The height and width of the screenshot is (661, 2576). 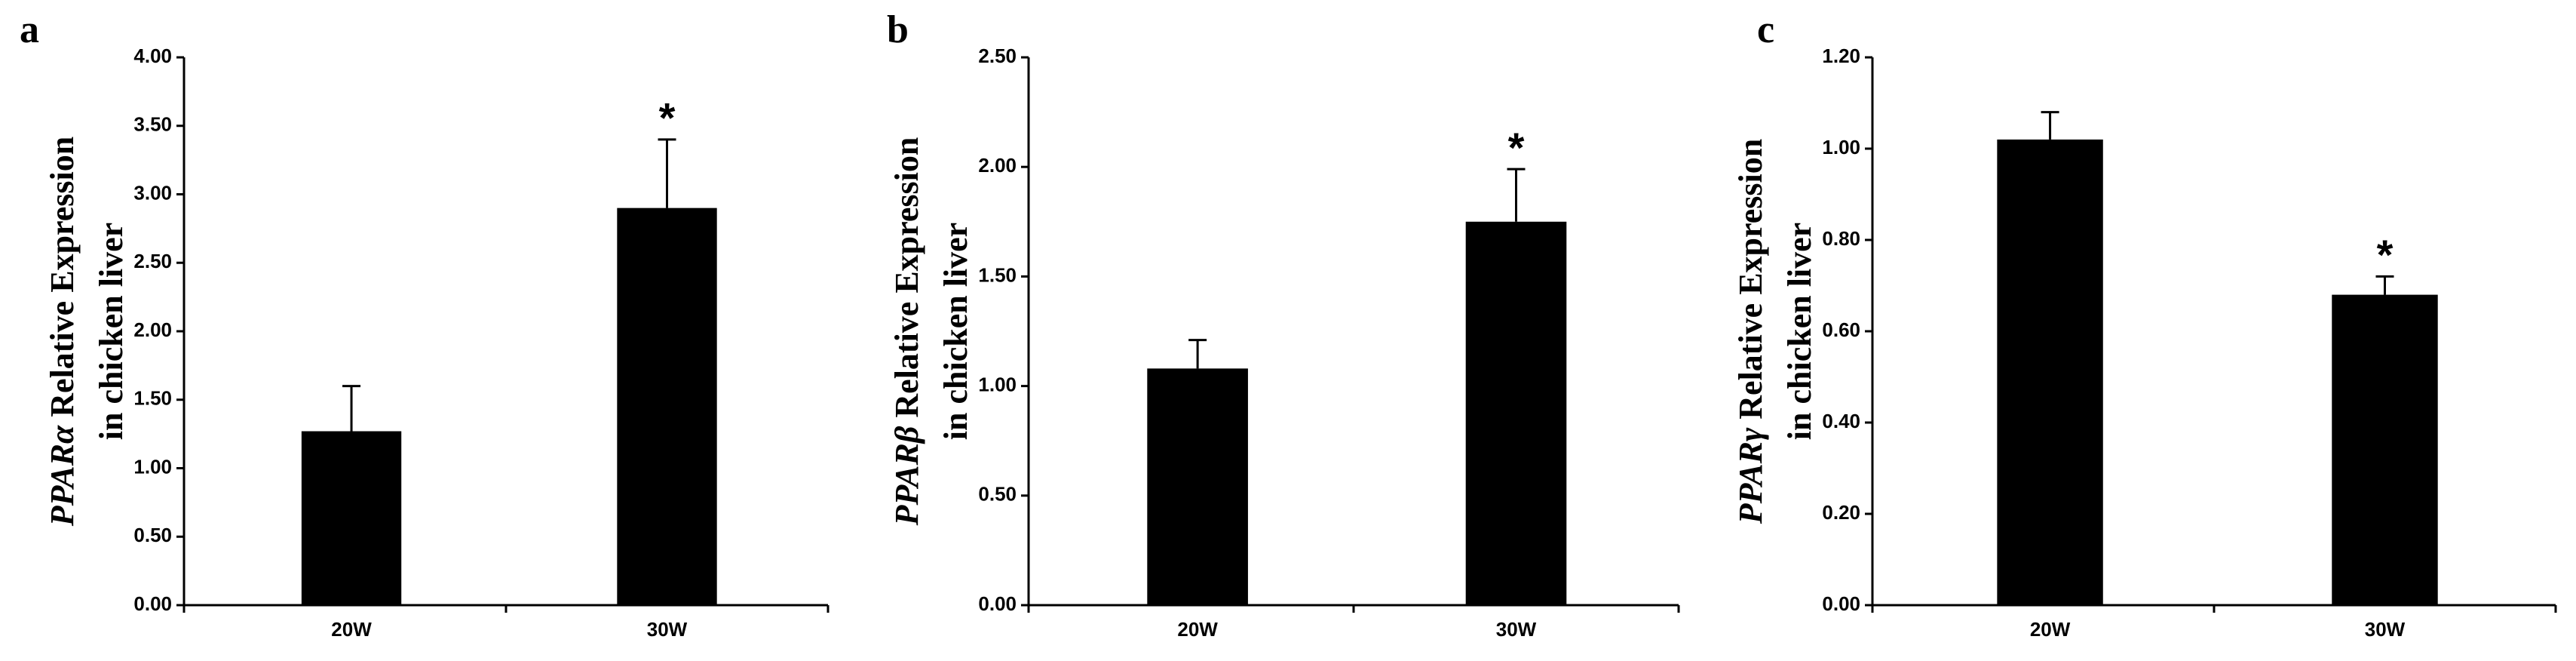 I want to click on panel-letter: b, so click(x=898, y=30).